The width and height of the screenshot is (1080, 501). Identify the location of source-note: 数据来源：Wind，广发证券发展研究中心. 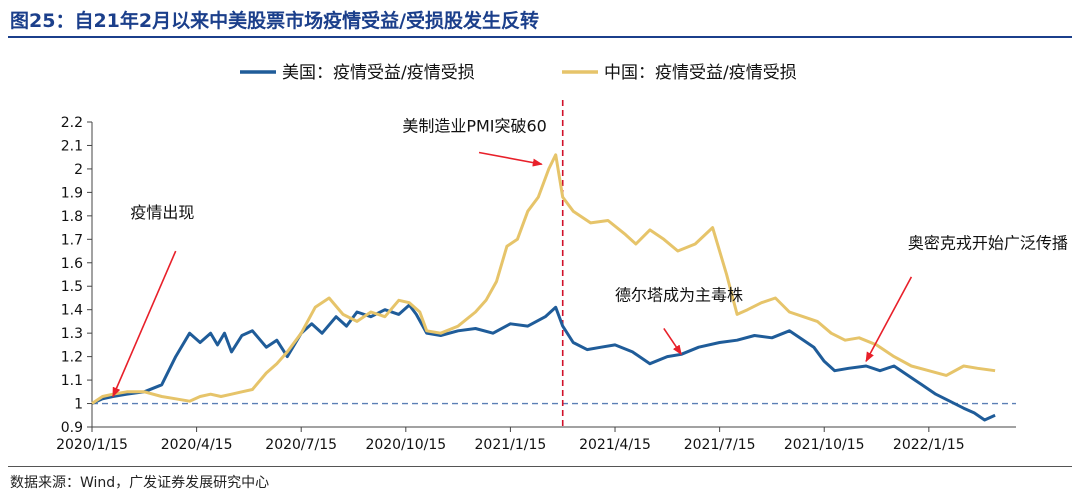
(140, 483).